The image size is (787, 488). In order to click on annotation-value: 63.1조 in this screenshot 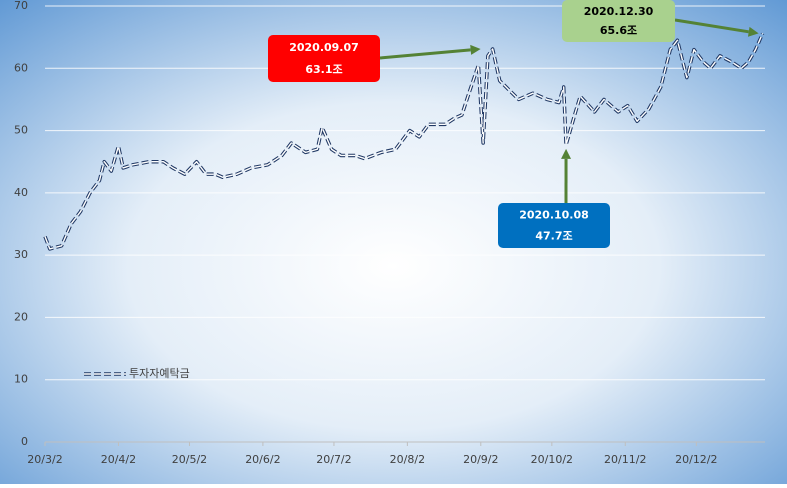, I will do `click(323, 69)`.